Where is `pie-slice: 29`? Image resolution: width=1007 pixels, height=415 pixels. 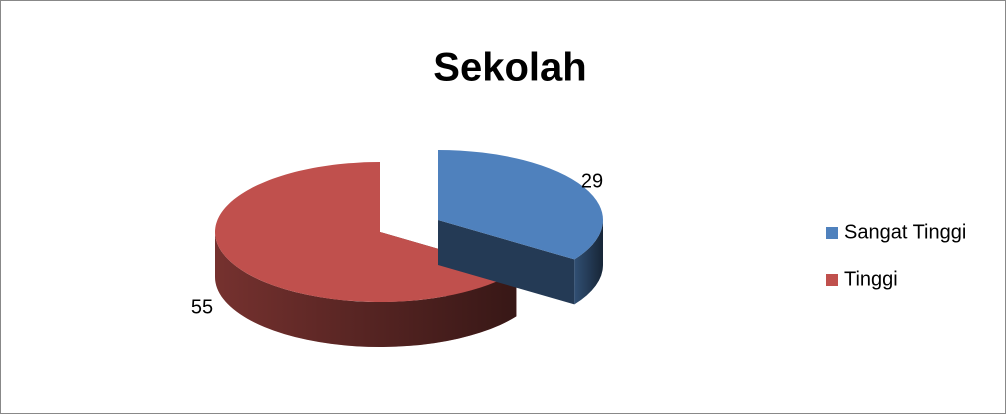 pie-slice: 29 is located at coordinates (520, 227).